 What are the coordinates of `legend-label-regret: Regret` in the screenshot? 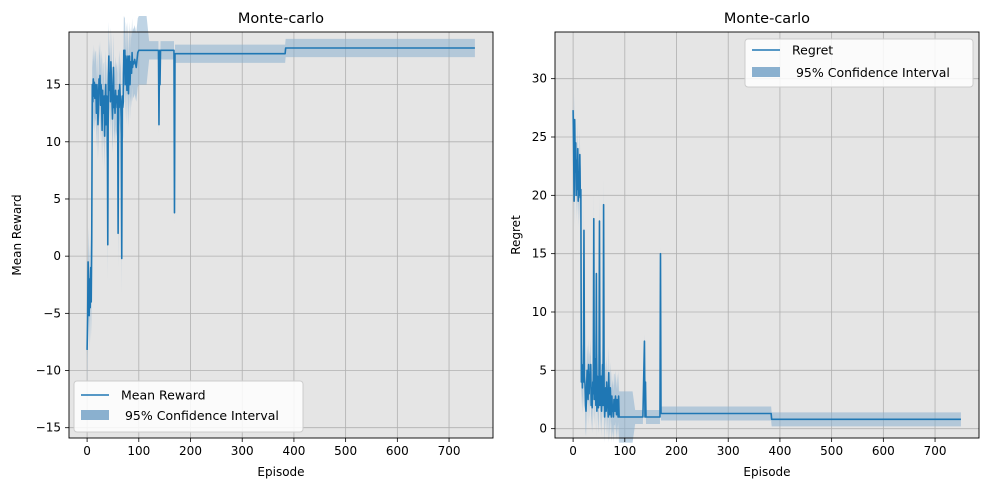 It's located at (812, 50).